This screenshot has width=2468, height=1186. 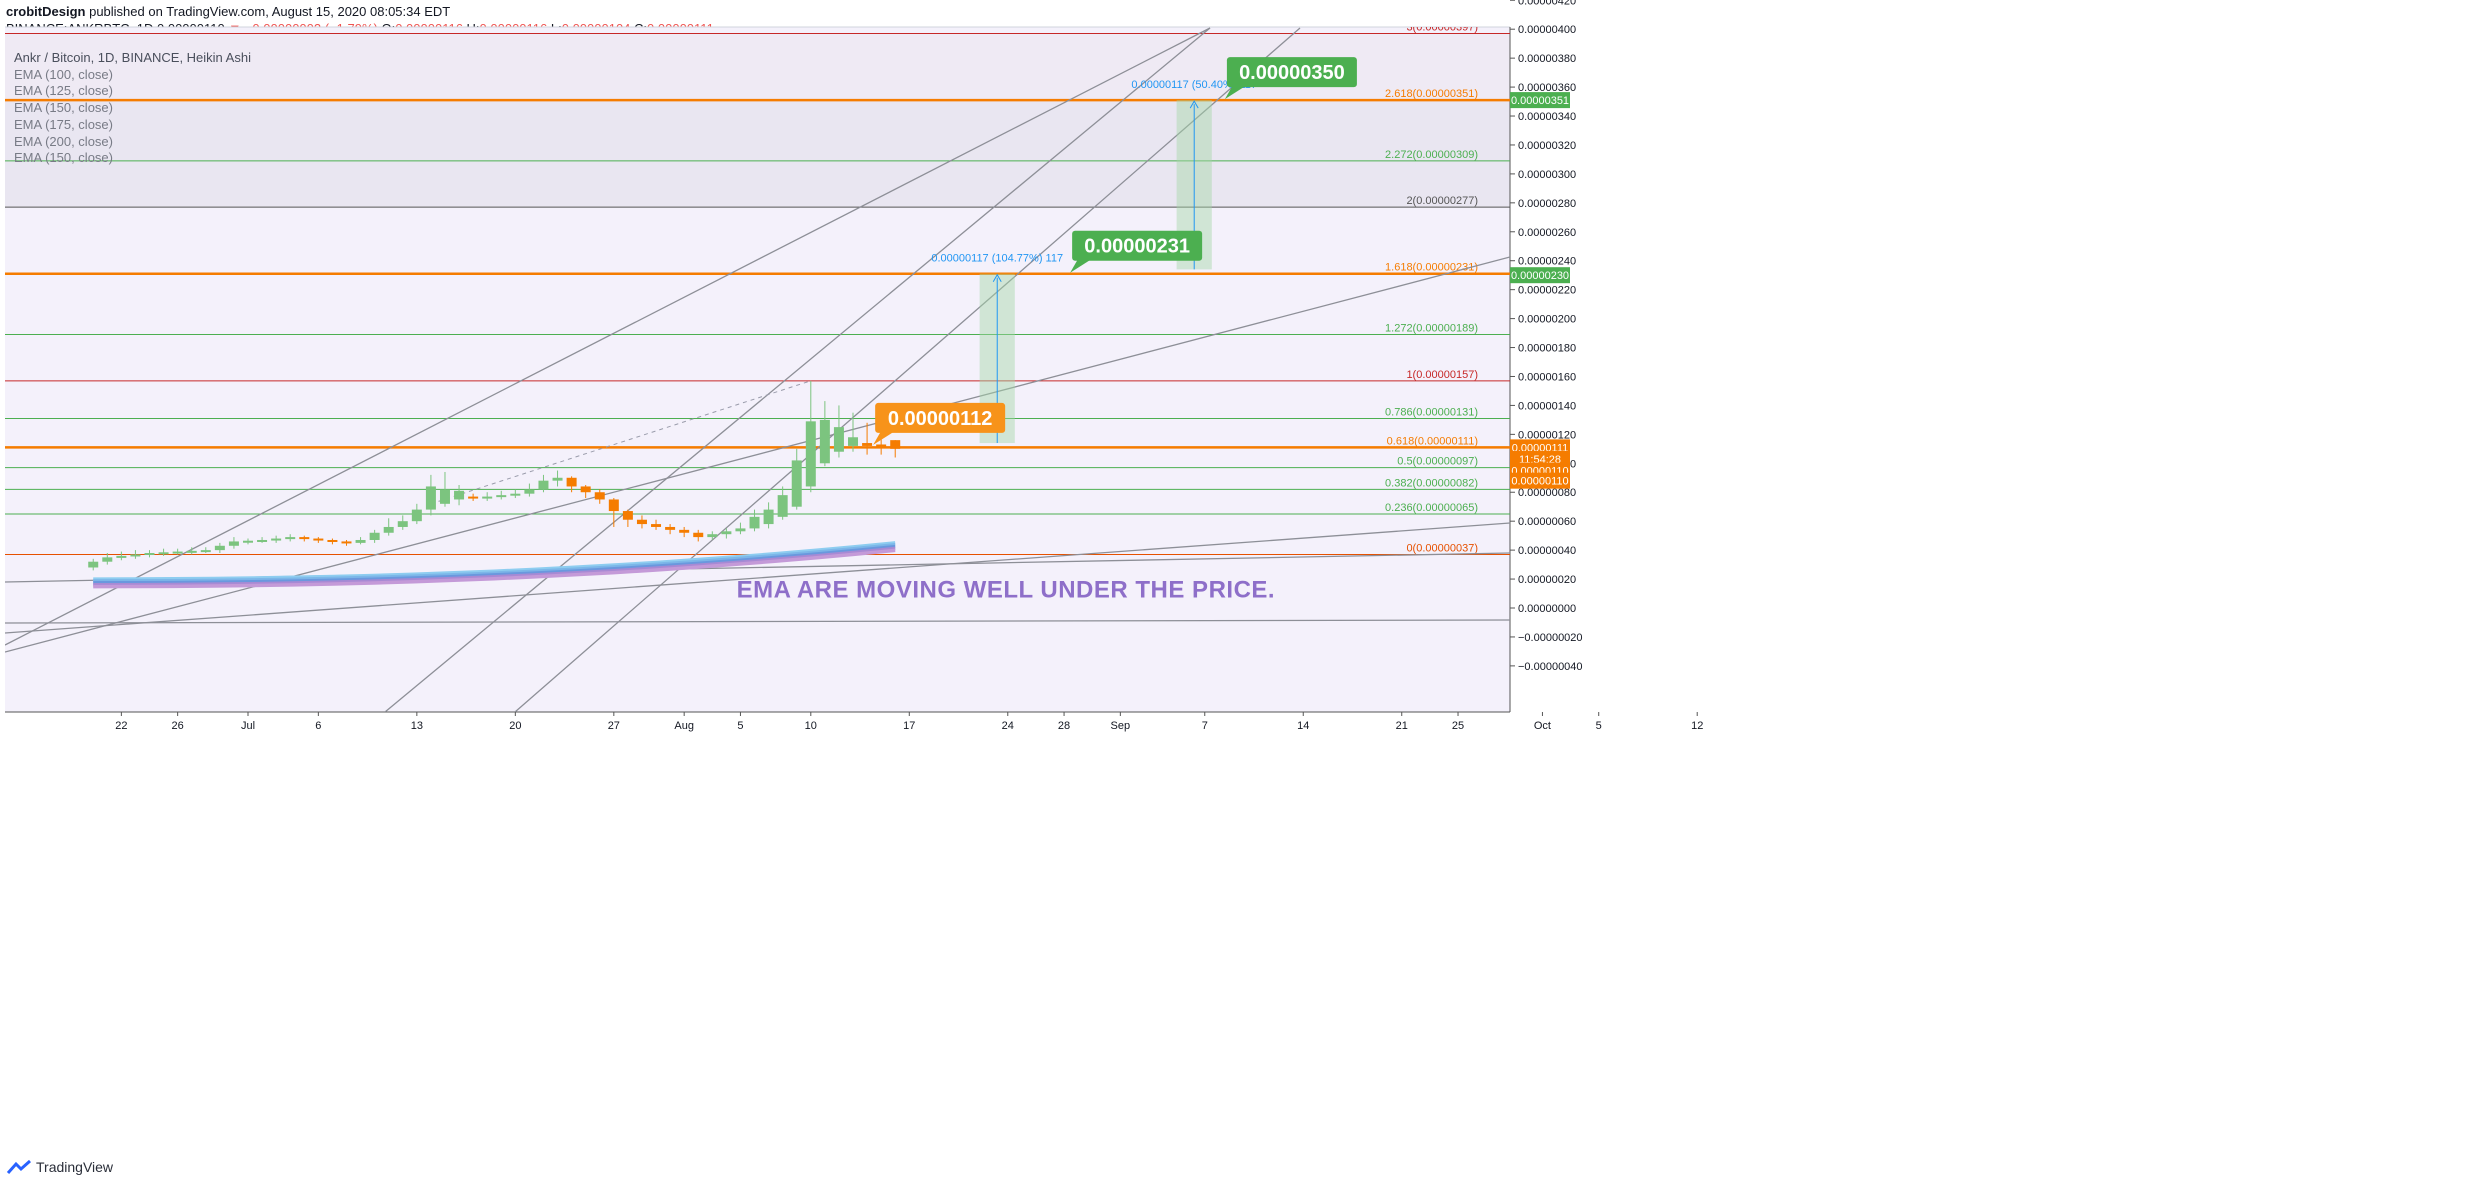 What do you see at coordinates (811, 726) in the screenshot?
I see `time-tick-label: 10` at bounding box center [811, 726].